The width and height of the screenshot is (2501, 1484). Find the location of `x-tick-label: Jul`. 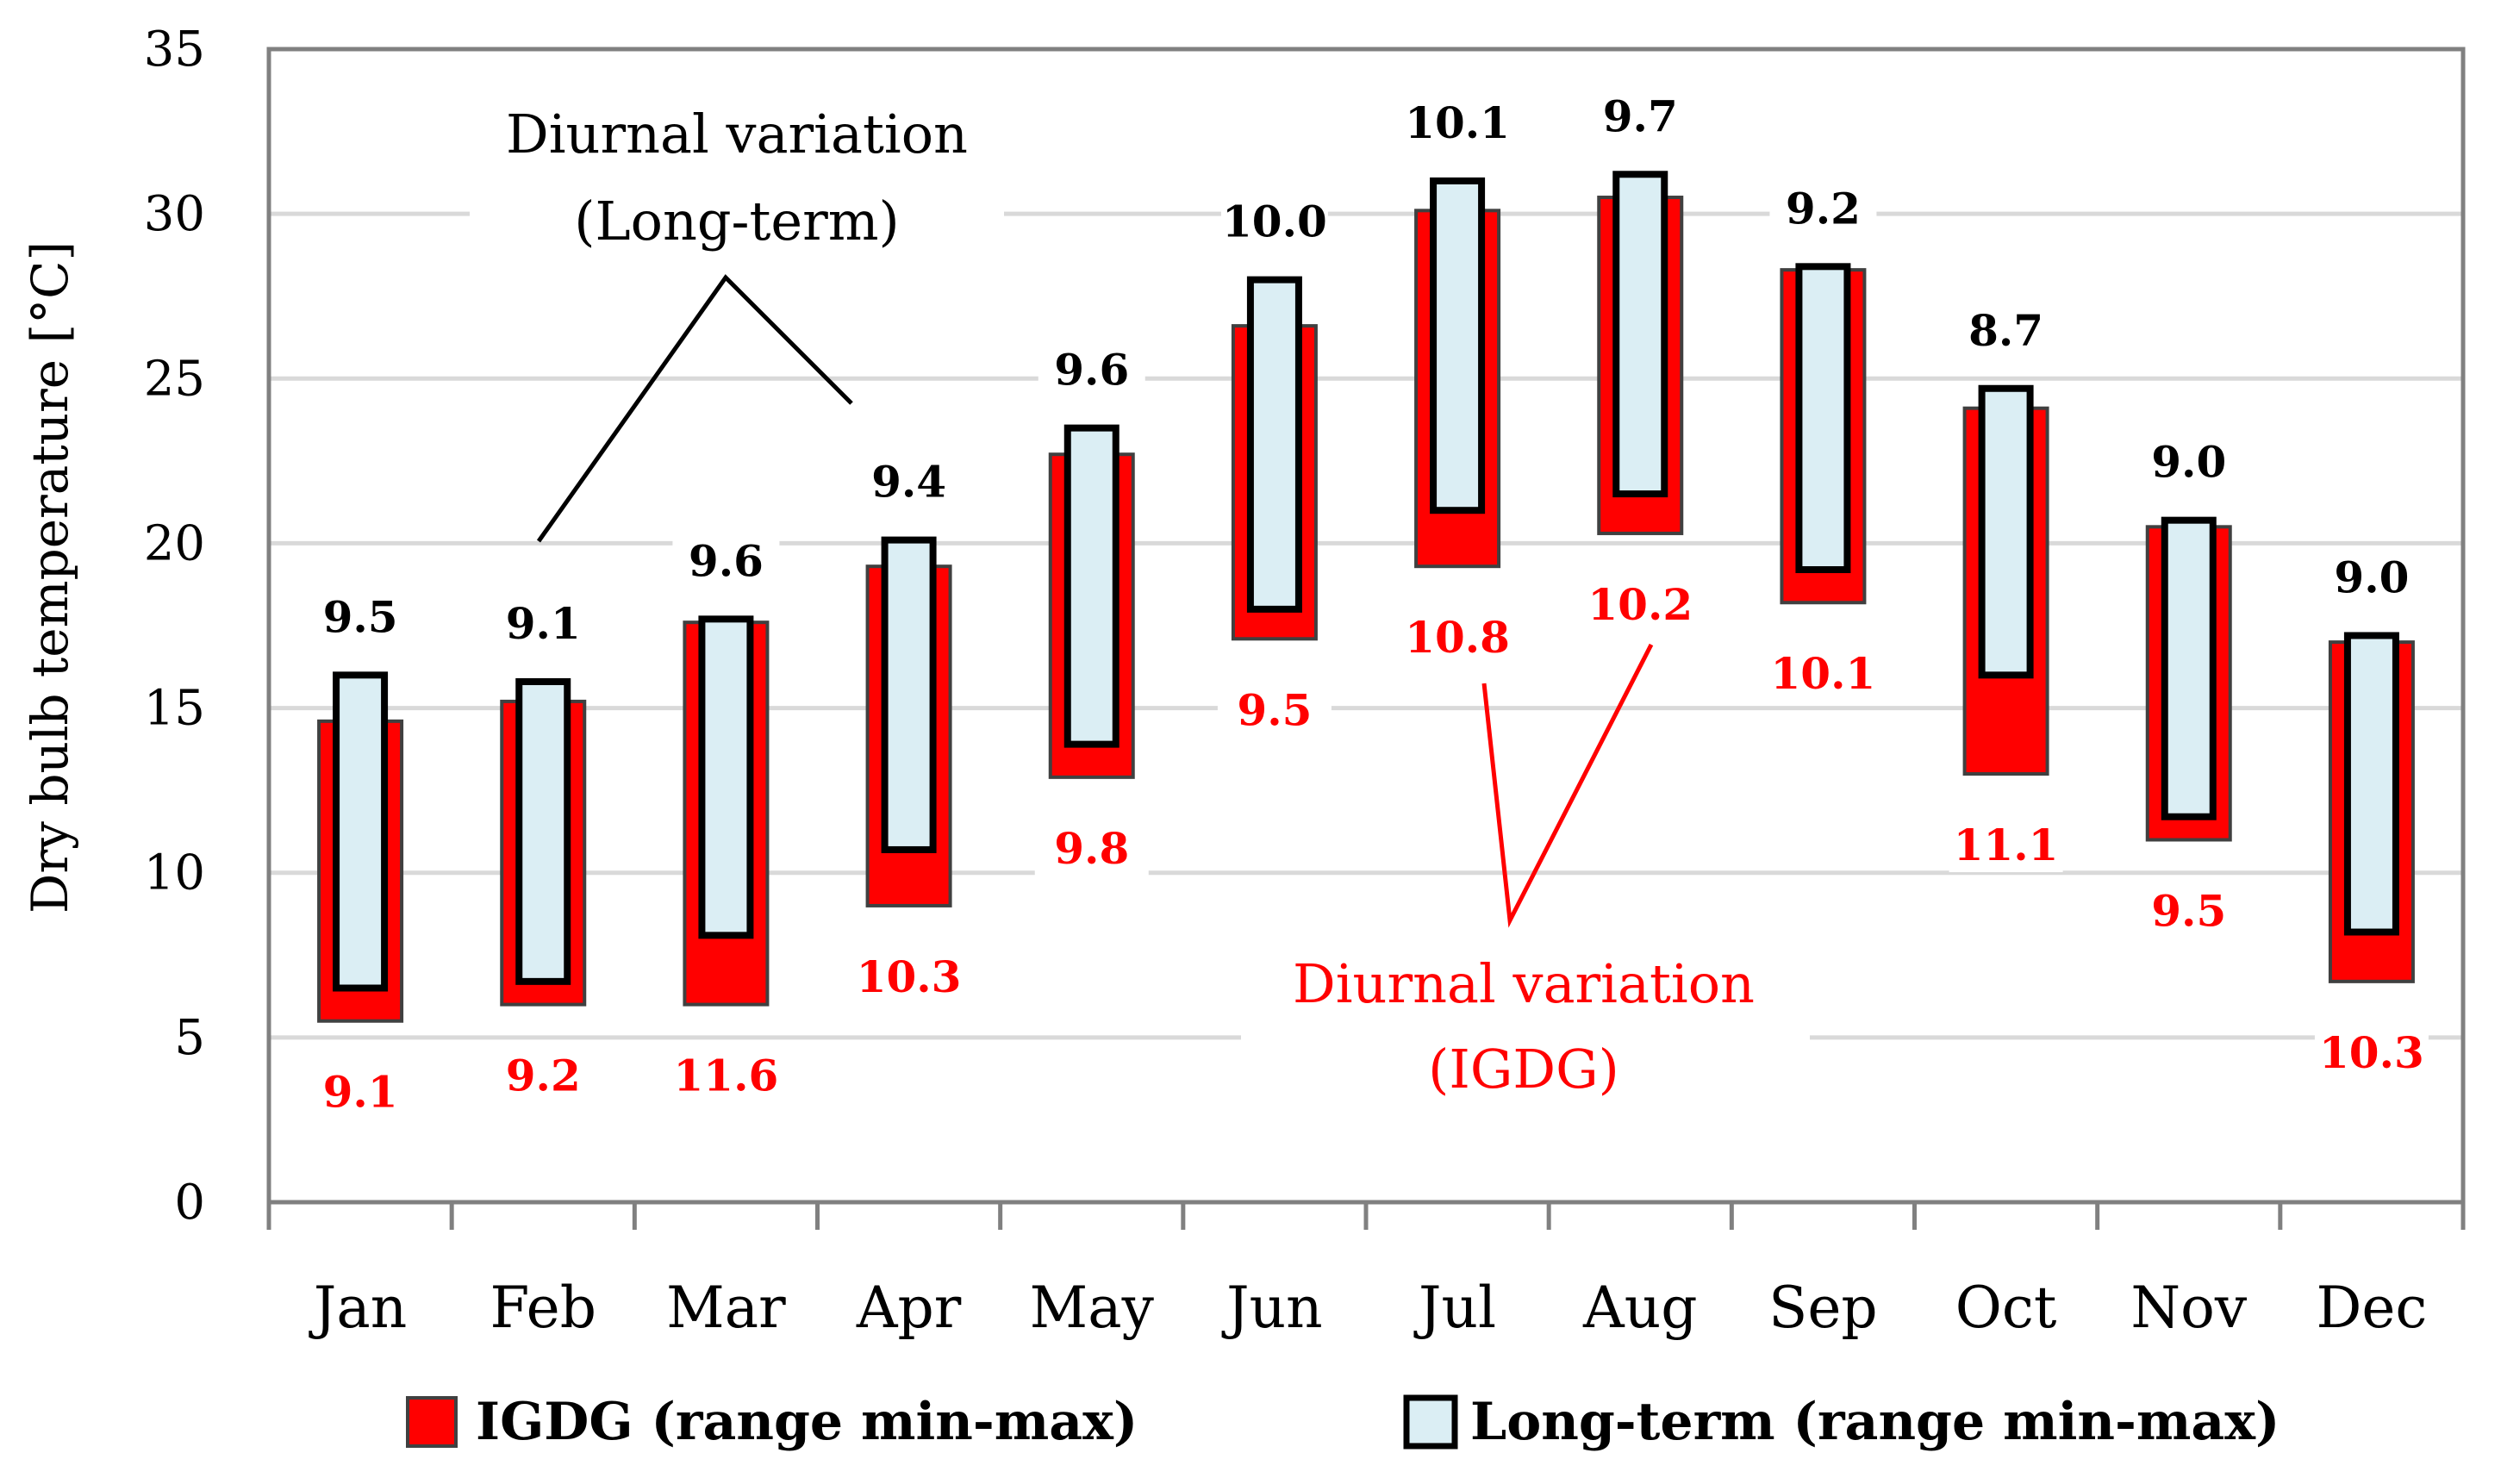

x-tick-label: Jul is located at coordinates (1454, 1308).